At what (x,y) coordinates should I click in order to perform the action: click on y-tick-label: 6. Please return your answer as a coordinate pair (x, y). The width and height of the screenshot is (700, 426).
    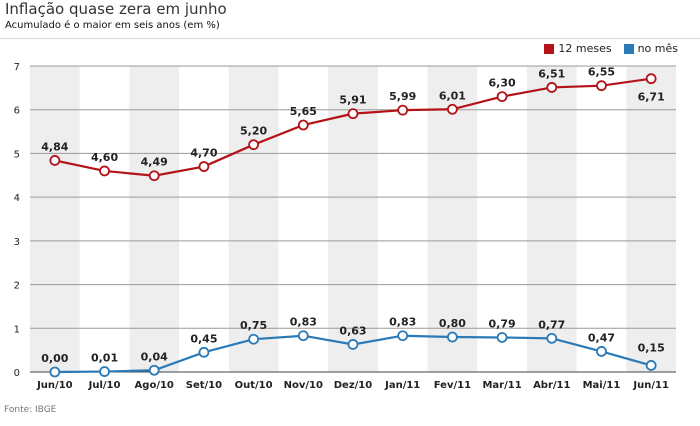
    Looking at the image, I should click on (17, 111).